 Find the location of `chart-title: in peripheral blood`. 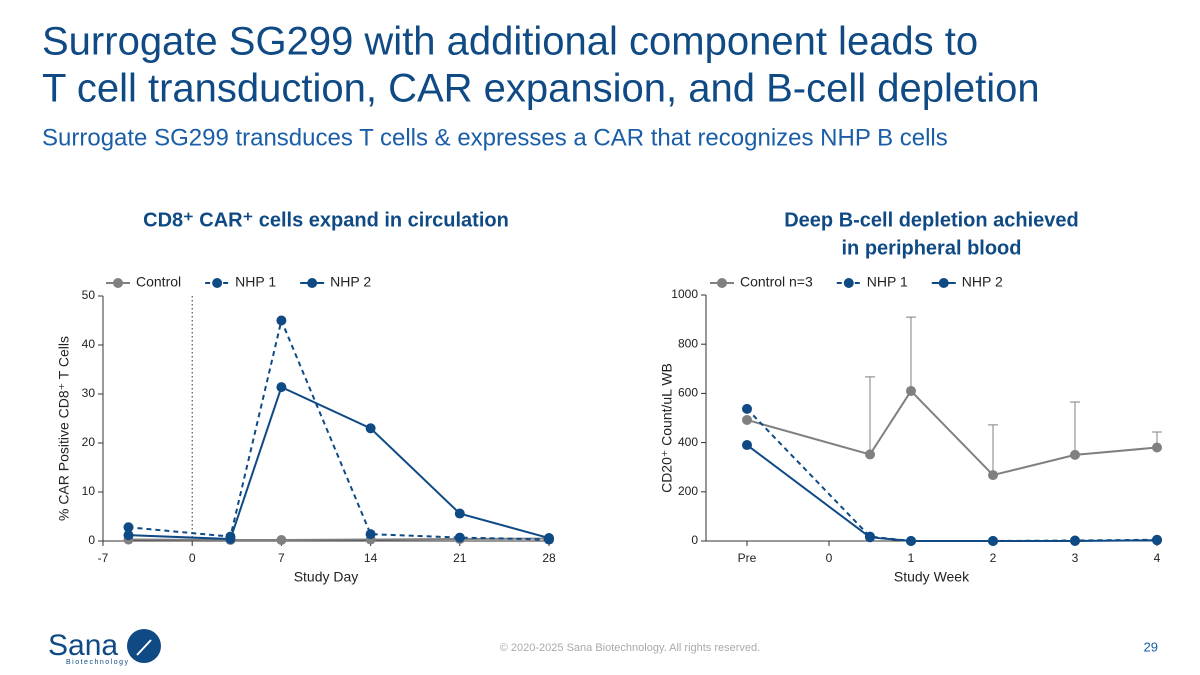

chart-title: in peripheral blood is located at coordinates (931, 248).